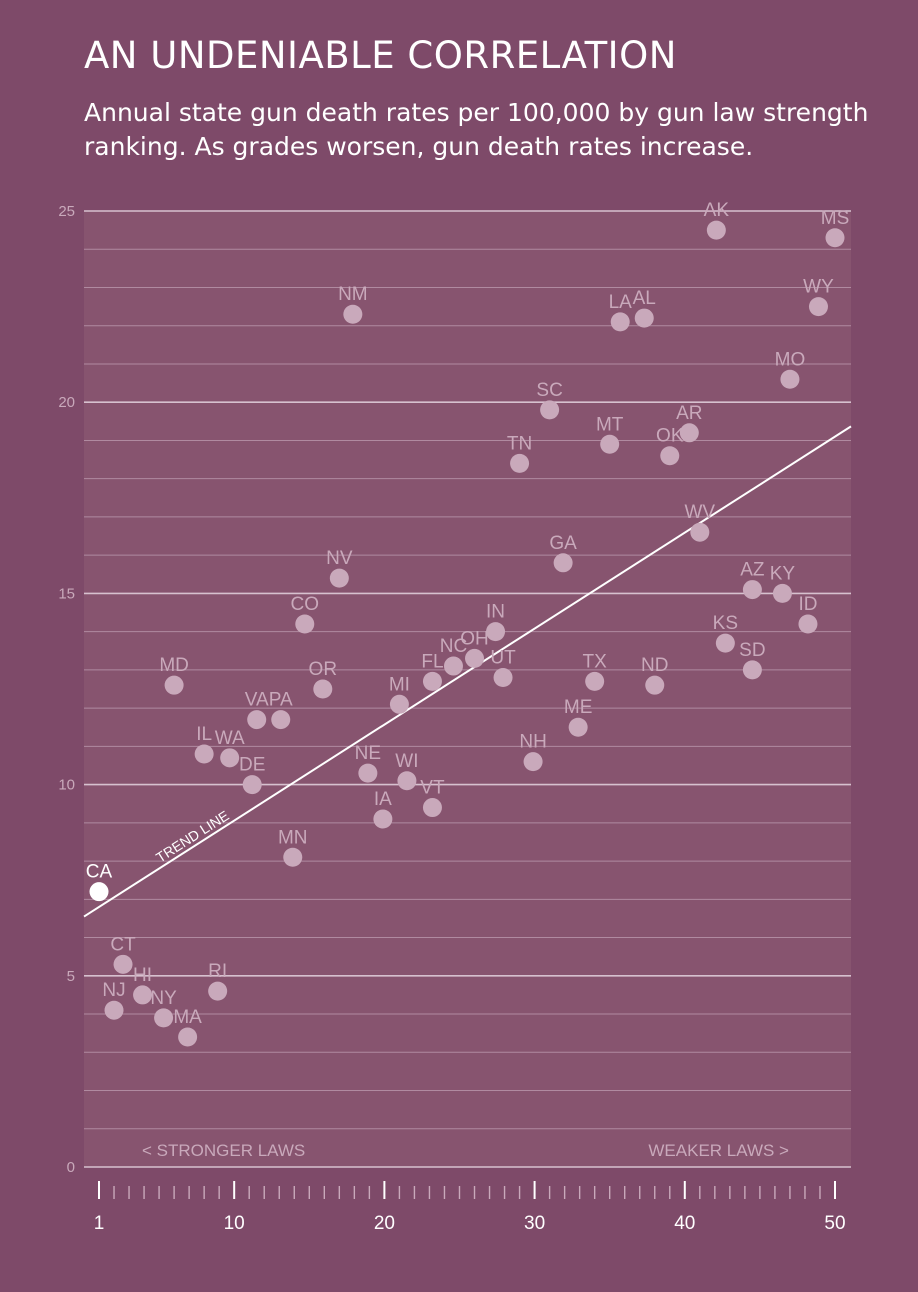  What do you see at coordinates (66, 785) in the screenshot?
I see `y-tick-label: 10` at bounding box center [66, 785].